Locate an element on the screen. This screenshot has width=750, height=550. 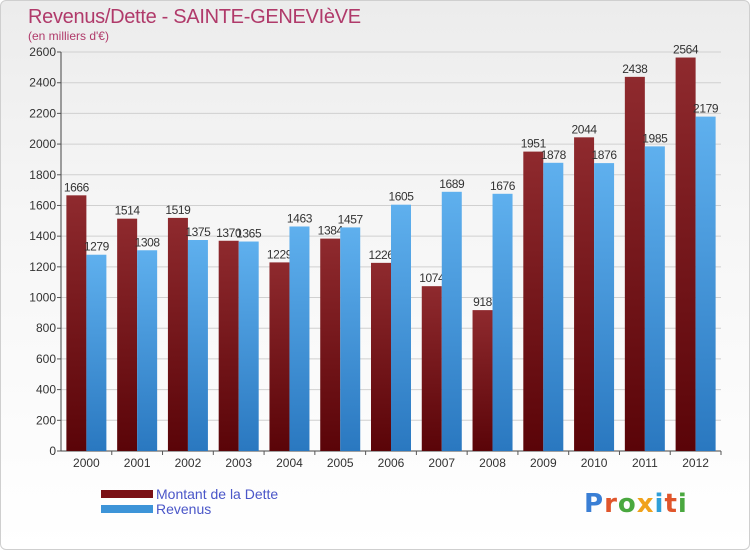
proxiti-logo: Proxiti is located at coordinates (636, 504).